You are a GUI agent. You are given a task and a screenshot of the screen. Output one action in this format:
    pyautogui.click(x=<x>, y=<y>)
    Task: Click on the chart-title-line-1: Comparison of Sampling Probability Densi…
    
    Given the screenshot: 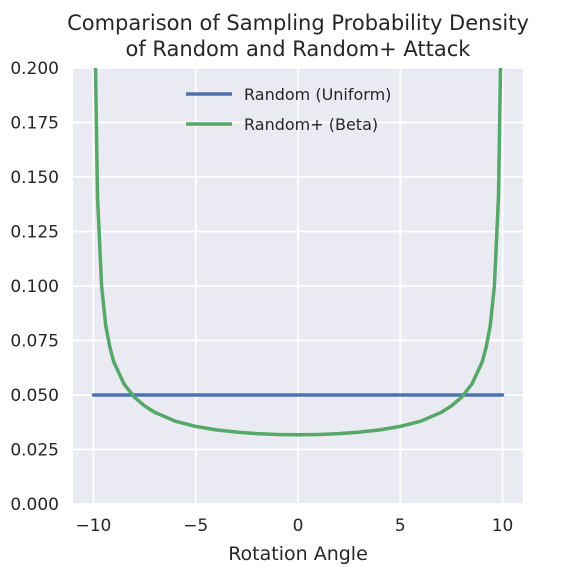 What is the action you would take?
    pyautogui.click(x=298, y=23)
    